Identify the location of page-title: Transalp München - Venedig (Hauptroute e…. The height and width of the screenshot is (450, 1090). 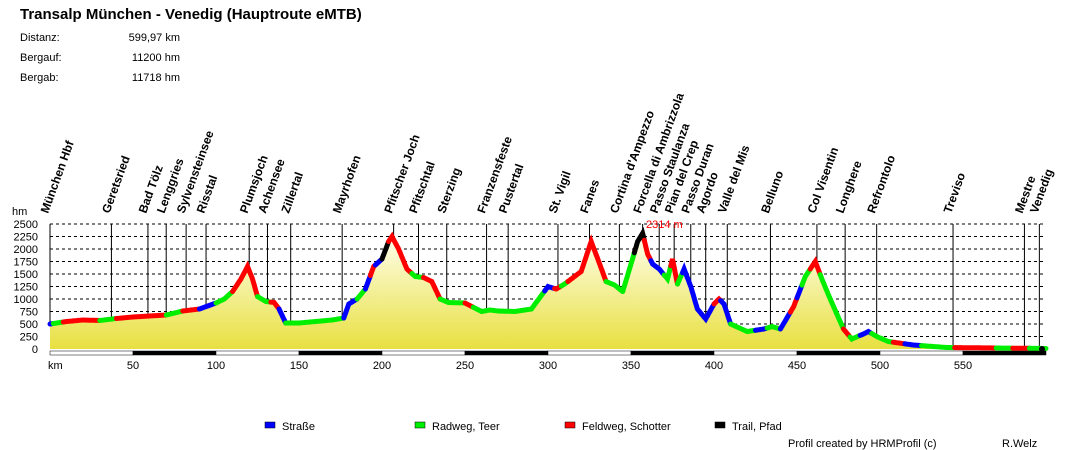
(191, 14).